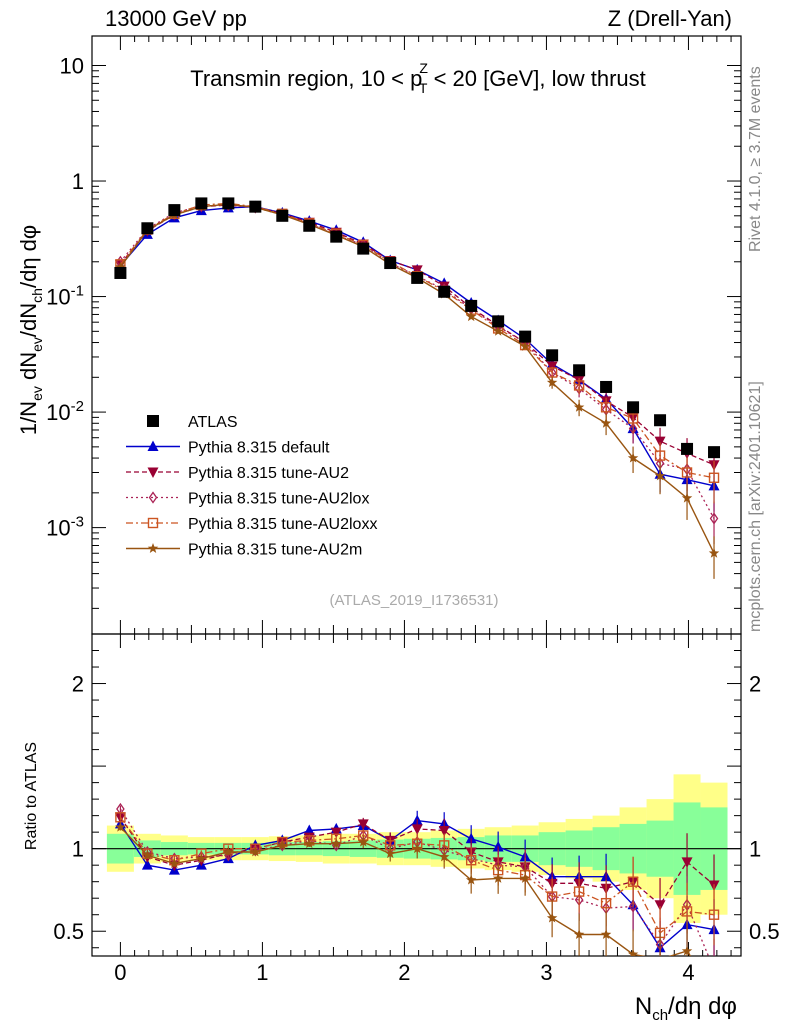 This screenshot has height=1024, width=786. What do you see at coordinates (72, 65) in the screenshot?
I see `main-y-tick-label: 10` at bounding box center [72, 65].